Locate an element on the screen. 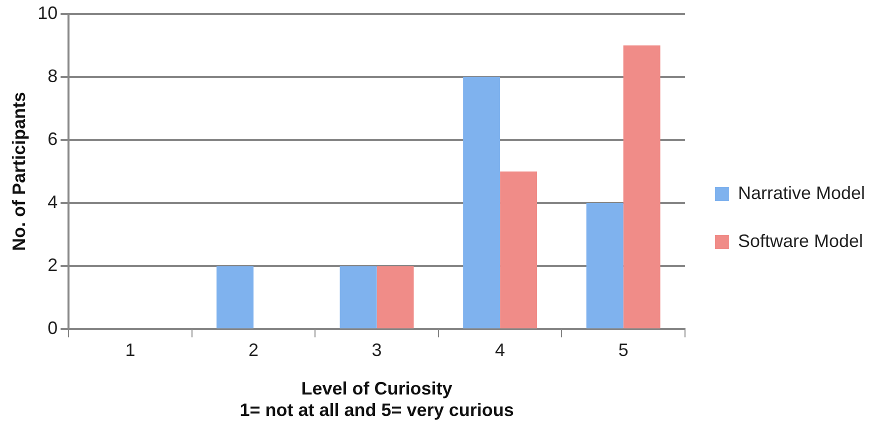 The image size is (880, 426). x-tick-label: 4 is located at coordinates (500, 350).